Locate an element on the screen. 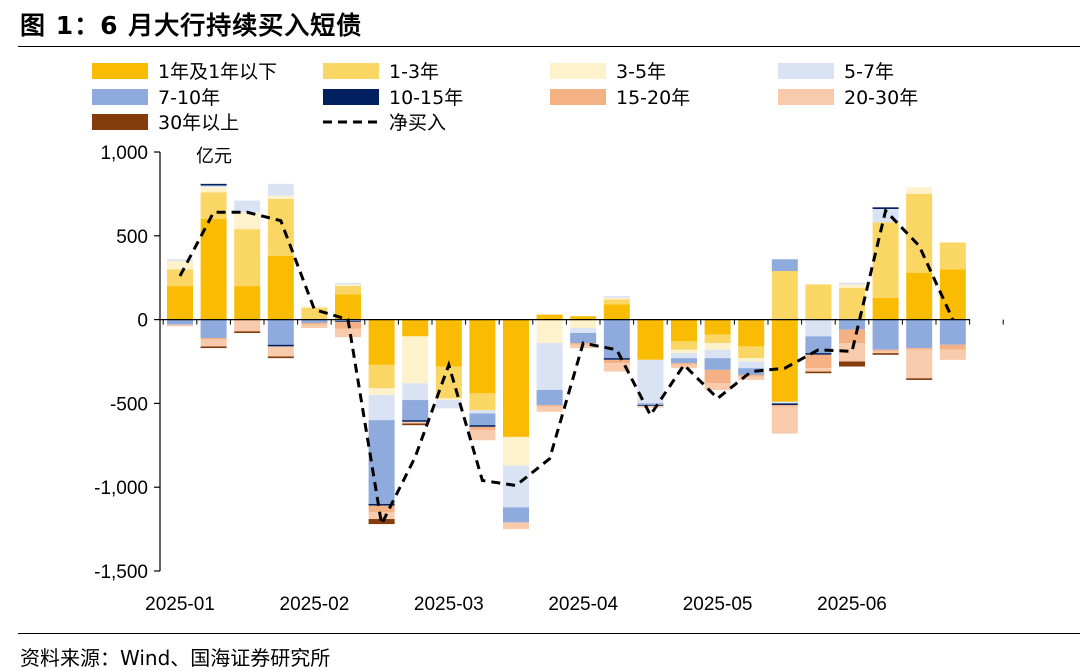 The width and height of the screenshot is (1080, 671). y-tick-label: 500 is located at coordinates (132, 237).